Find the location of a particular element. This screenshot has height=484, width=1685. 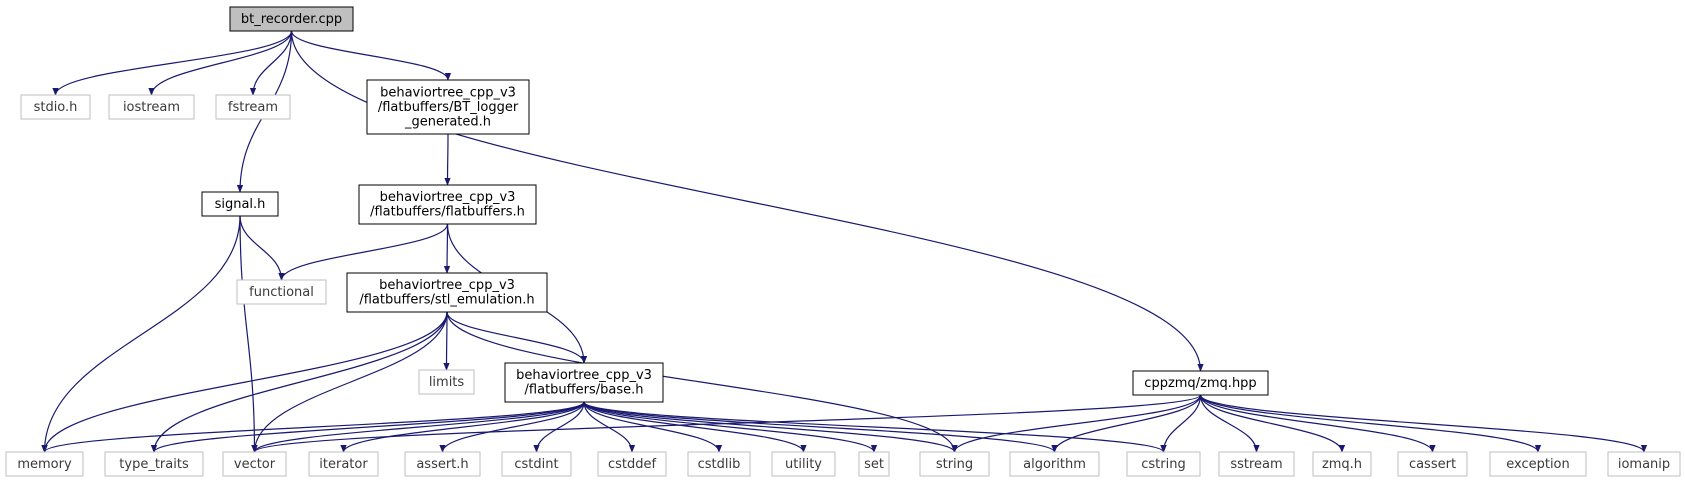

node-cstddef: cstddef is located at coordinates (632, 464).